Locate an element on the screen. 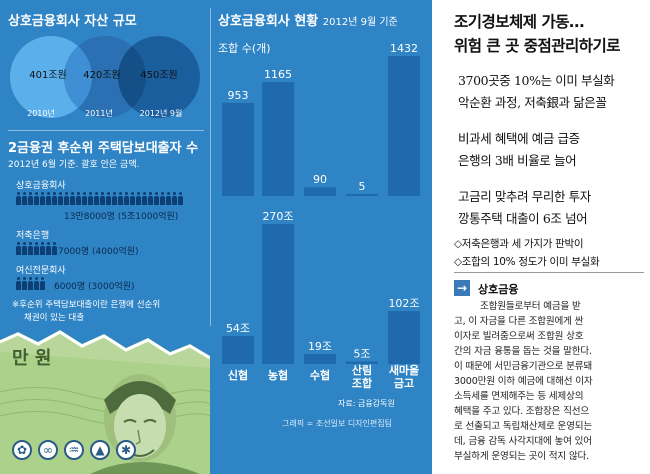  subhead-4: 은행의 3배 비율로 늘어 is located at coordinates (517, 160).